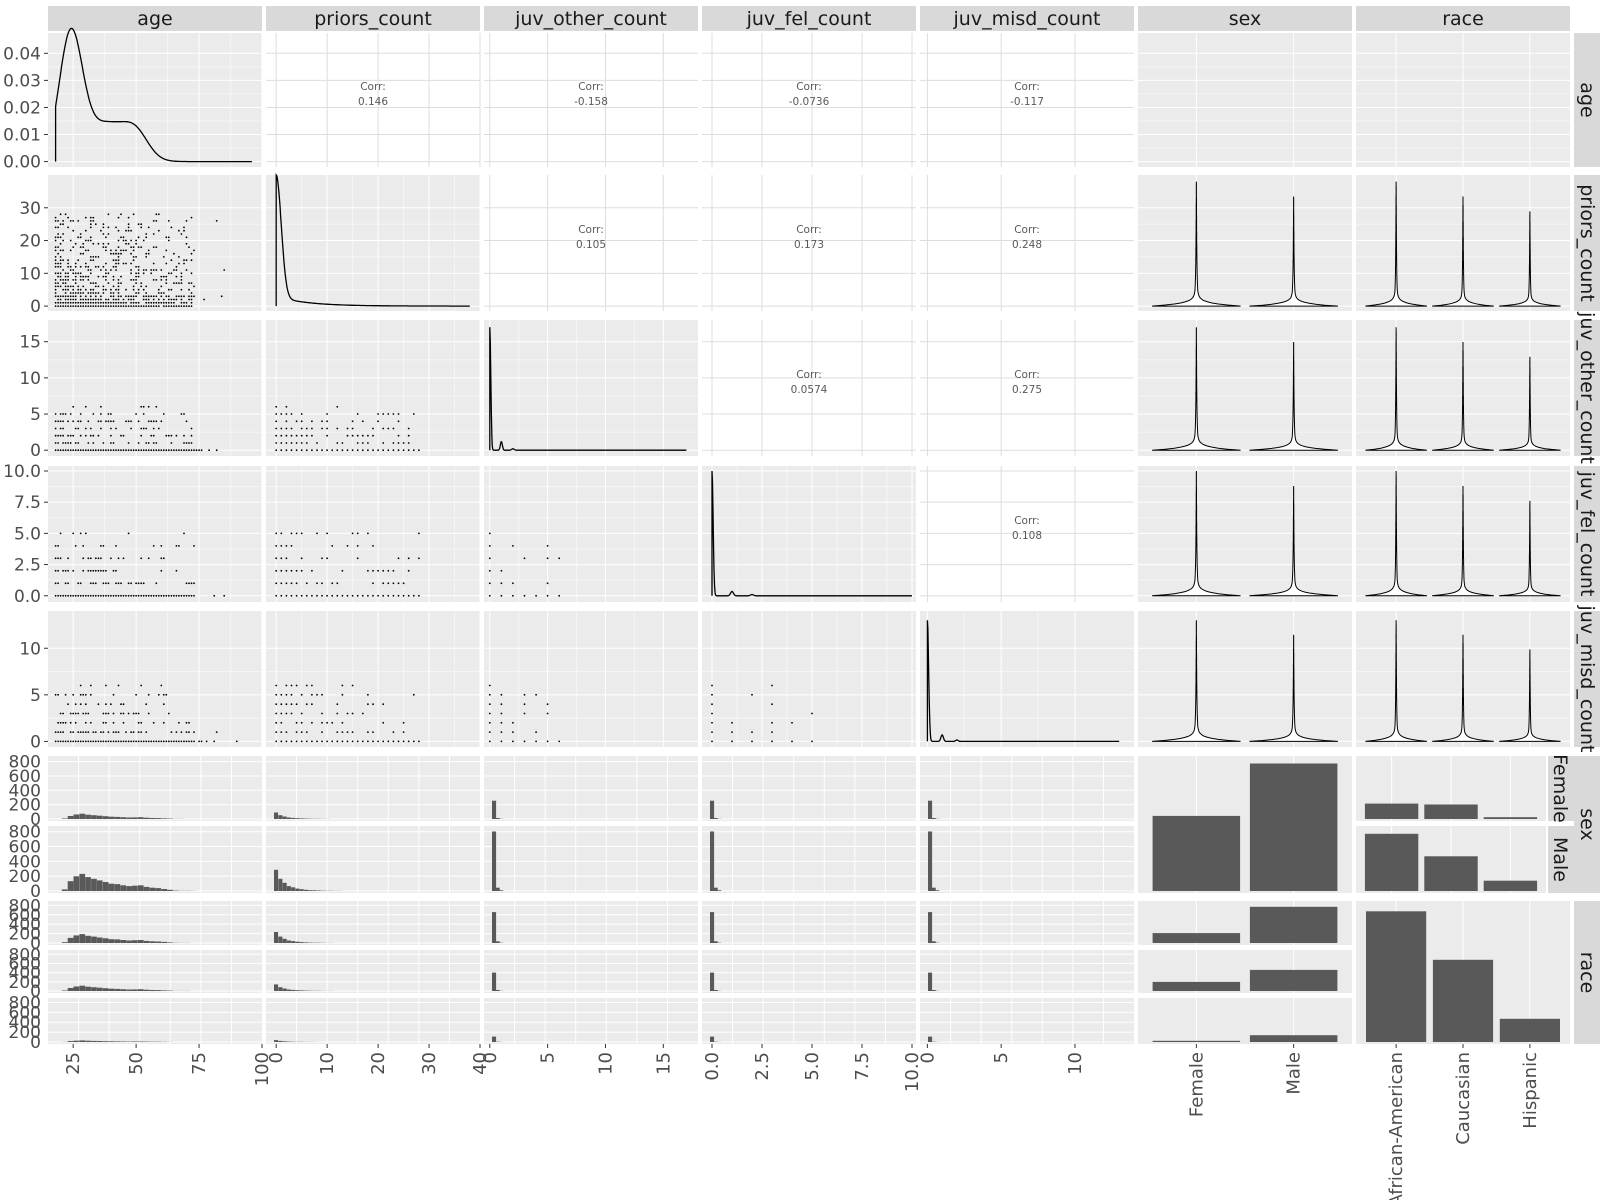 The height and width of the screenshot is (1200, 1600). Describe the element at coordinates (1293, 1038) in the screenshot. I see `bar-race-2-sex-male` at that location.